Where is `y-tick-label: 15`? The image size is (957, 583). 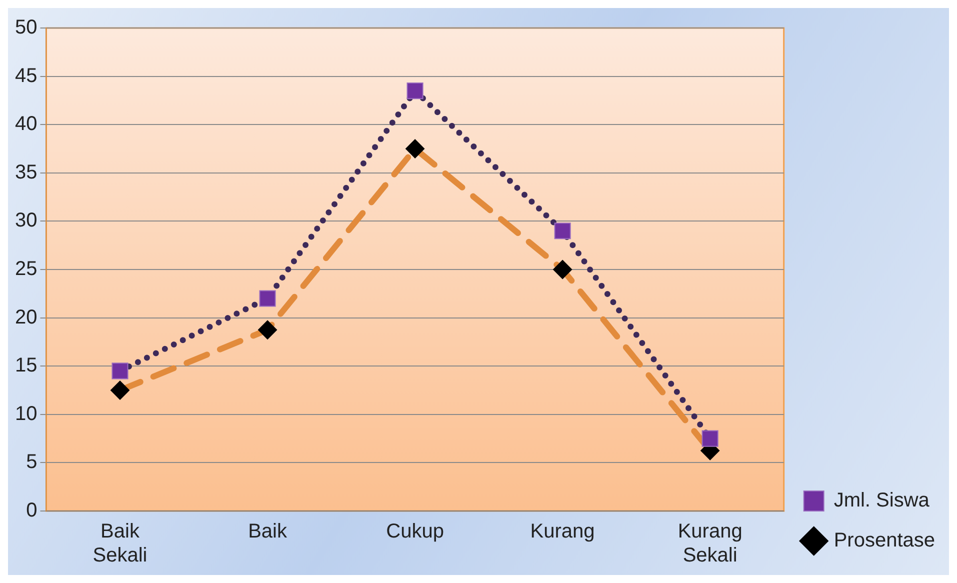
y-tick-label: 15 is located at coordinates (26, 365).